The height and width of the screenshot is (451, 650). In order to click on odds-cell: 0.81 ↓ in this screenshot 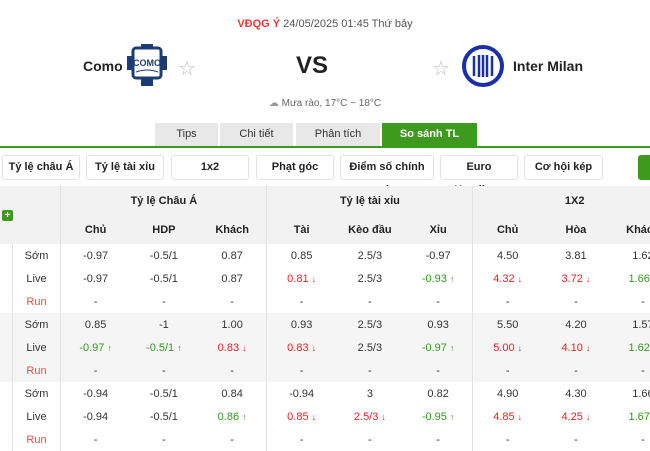, I will do `click(301, 278)`.